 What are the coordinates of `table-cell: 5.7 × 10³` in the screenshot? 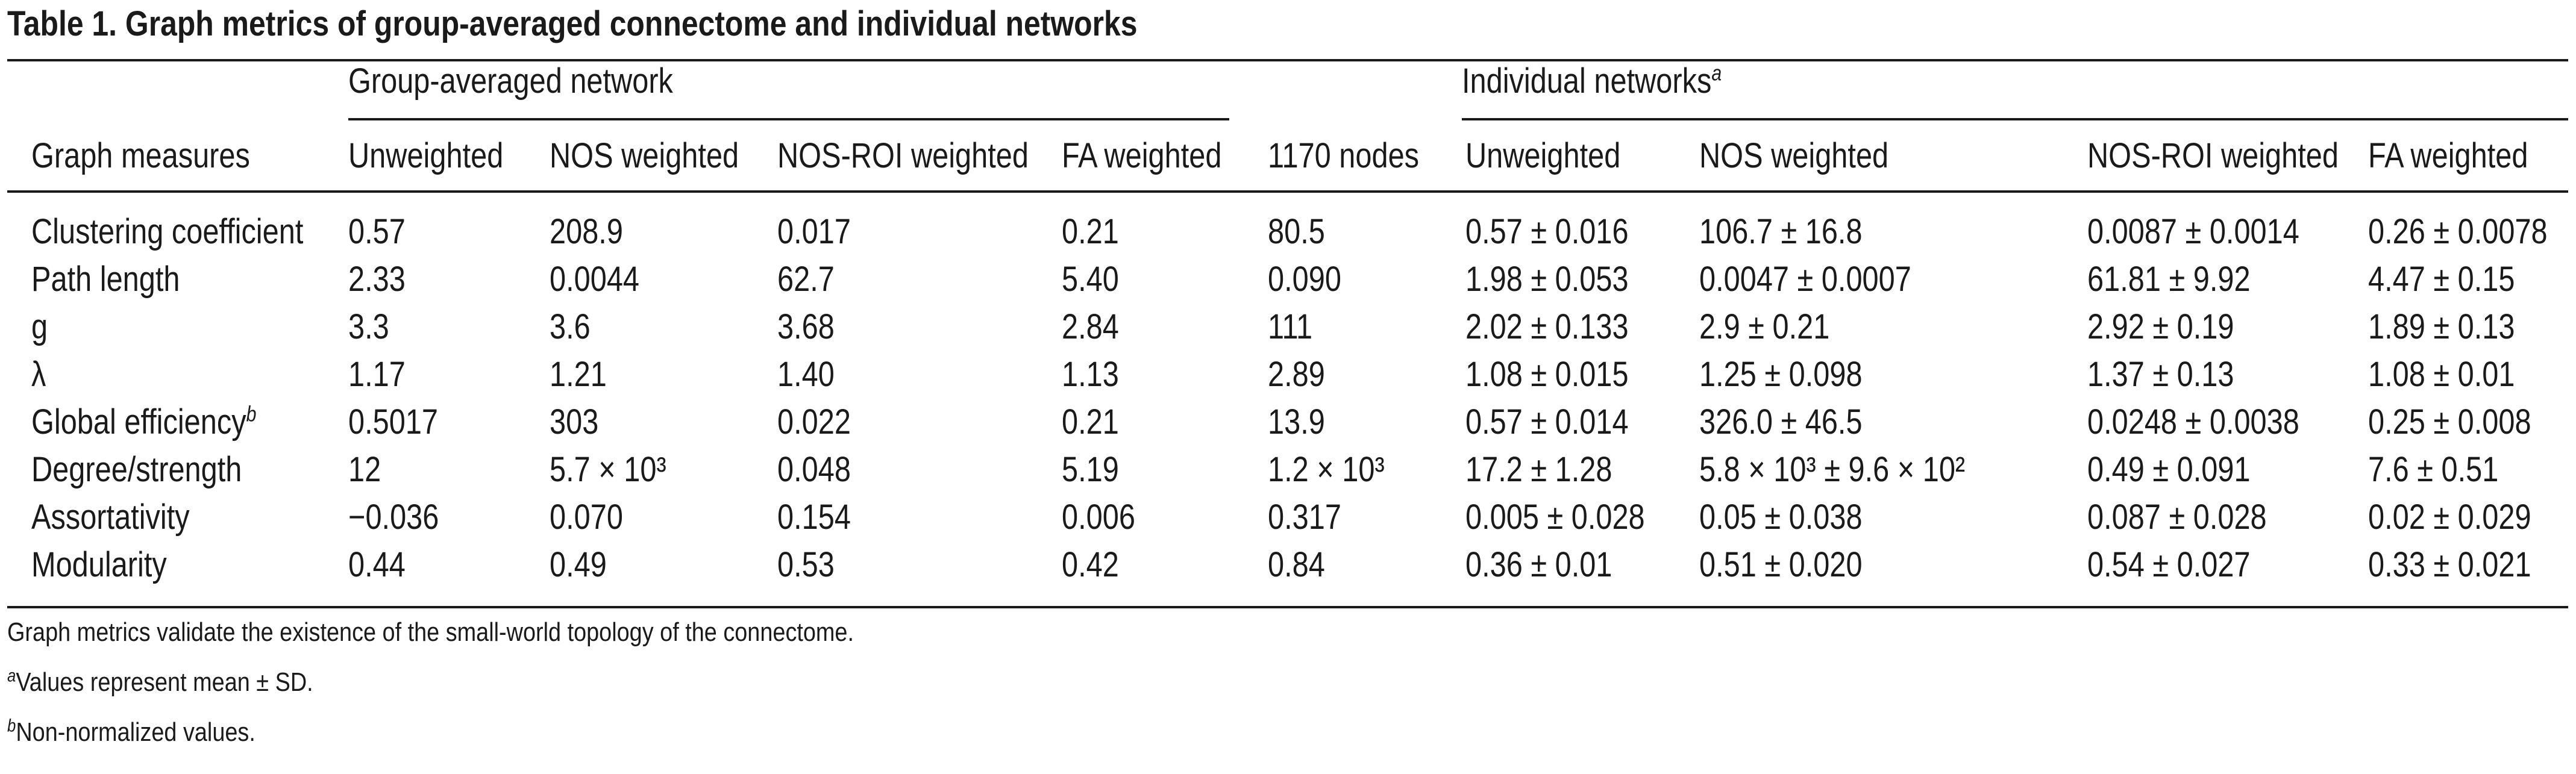 It's located at (608, 469).